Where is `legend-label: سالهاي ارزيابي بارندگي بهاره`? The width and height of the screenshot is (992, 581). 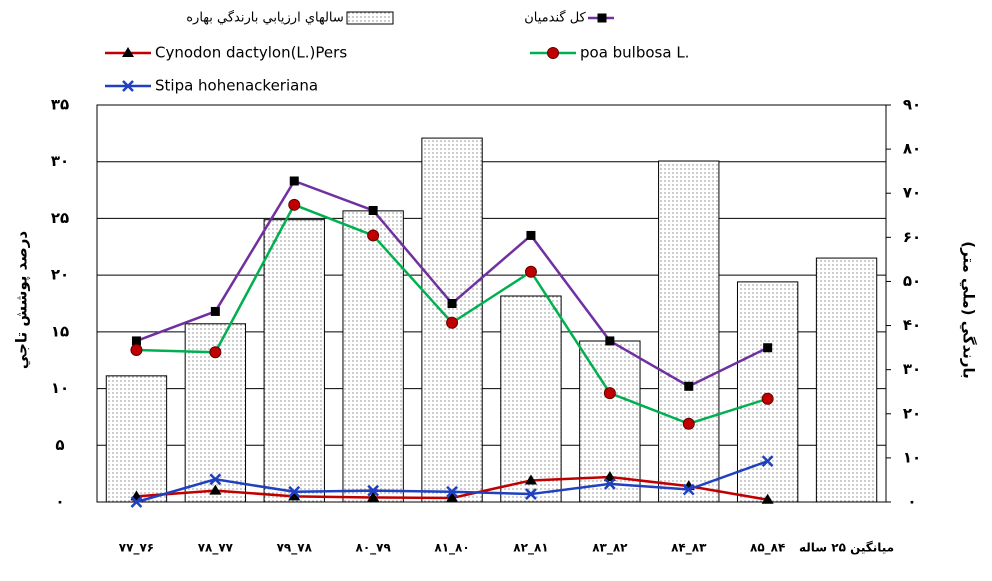 legend-label: سالهاي ارزيابي بارندگي بهاره is located at coordinates (265, 18).